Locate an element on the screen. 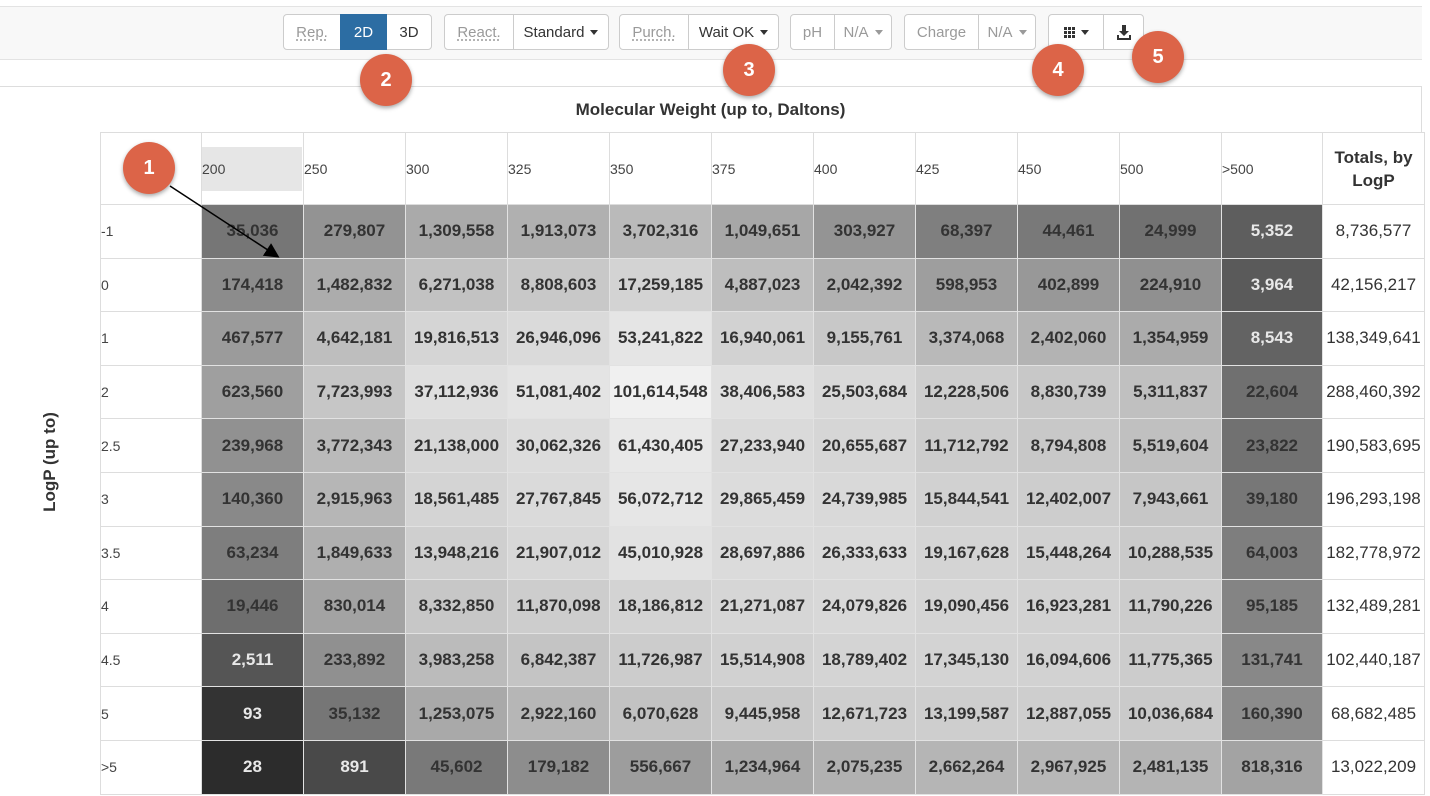 The width and height of the screenshot is (1430, 796). heatmap-cell: 19,816,513 is located at coordinates (456, 338).